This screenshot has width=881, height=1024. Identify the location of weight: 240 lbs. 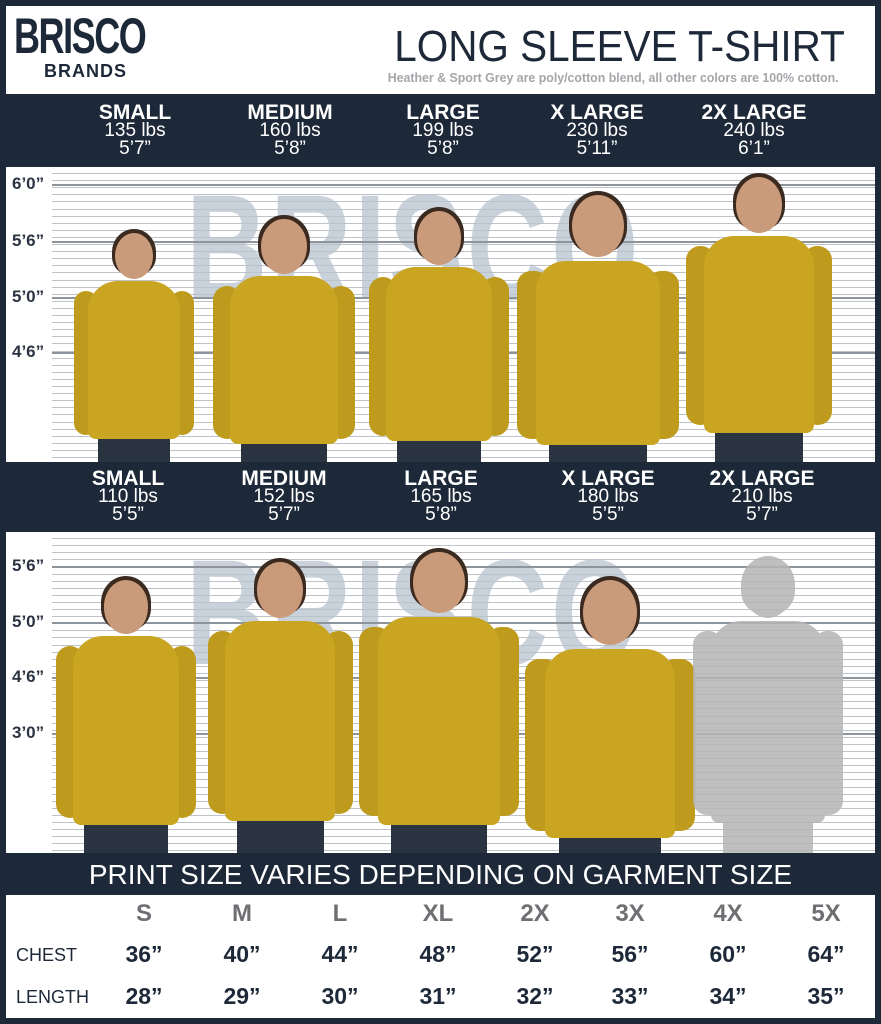
(754, 130).